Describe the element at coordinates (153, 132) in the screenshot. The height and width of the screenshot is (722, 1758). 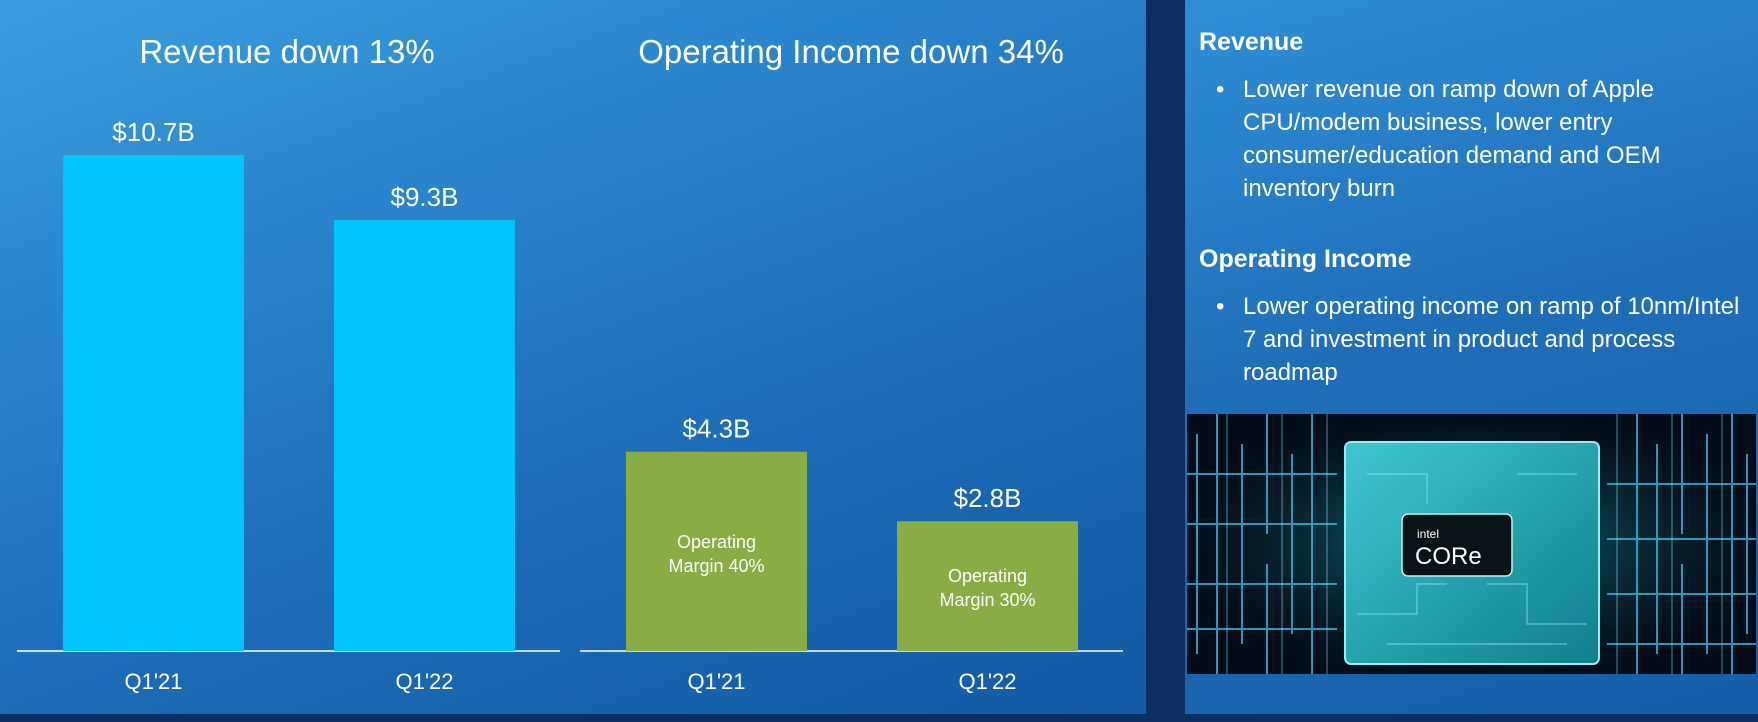
I see `revenue-value-label: $10.7B` at that location.